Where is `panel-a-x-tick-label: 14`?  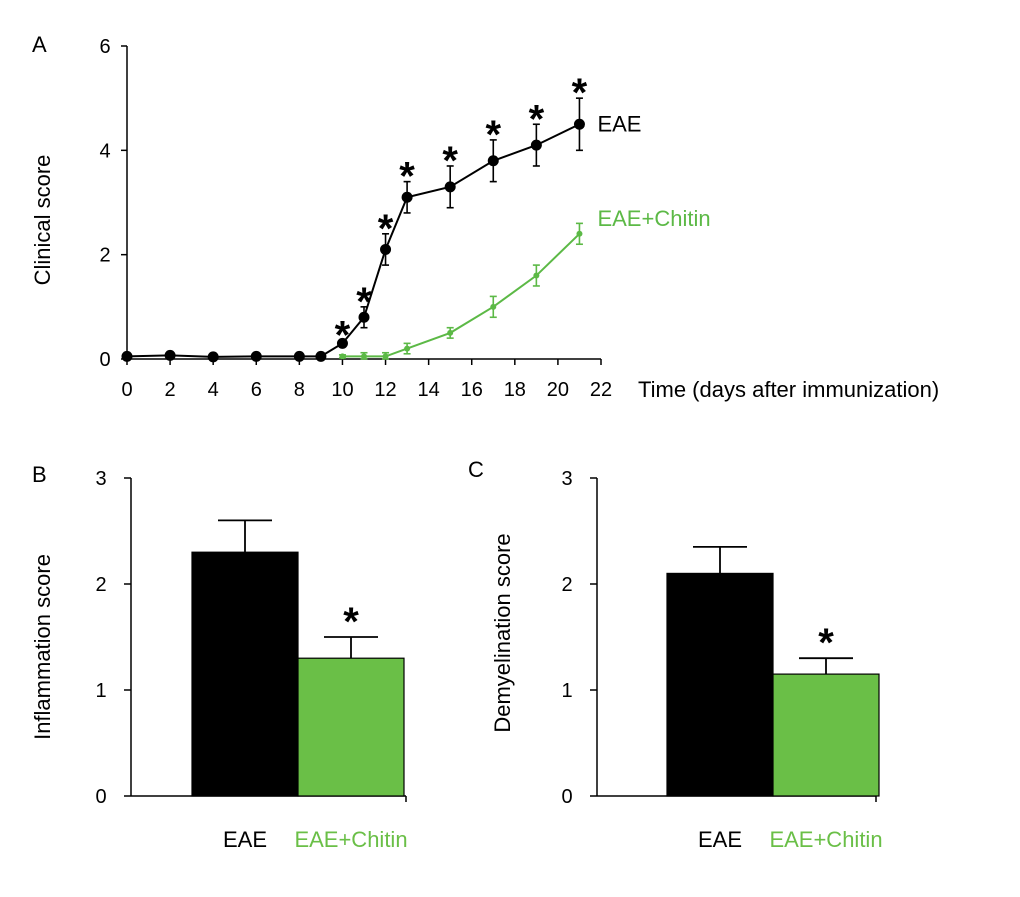 panel-a-x-tick-label: 14 is located at coordinates (429, 390).